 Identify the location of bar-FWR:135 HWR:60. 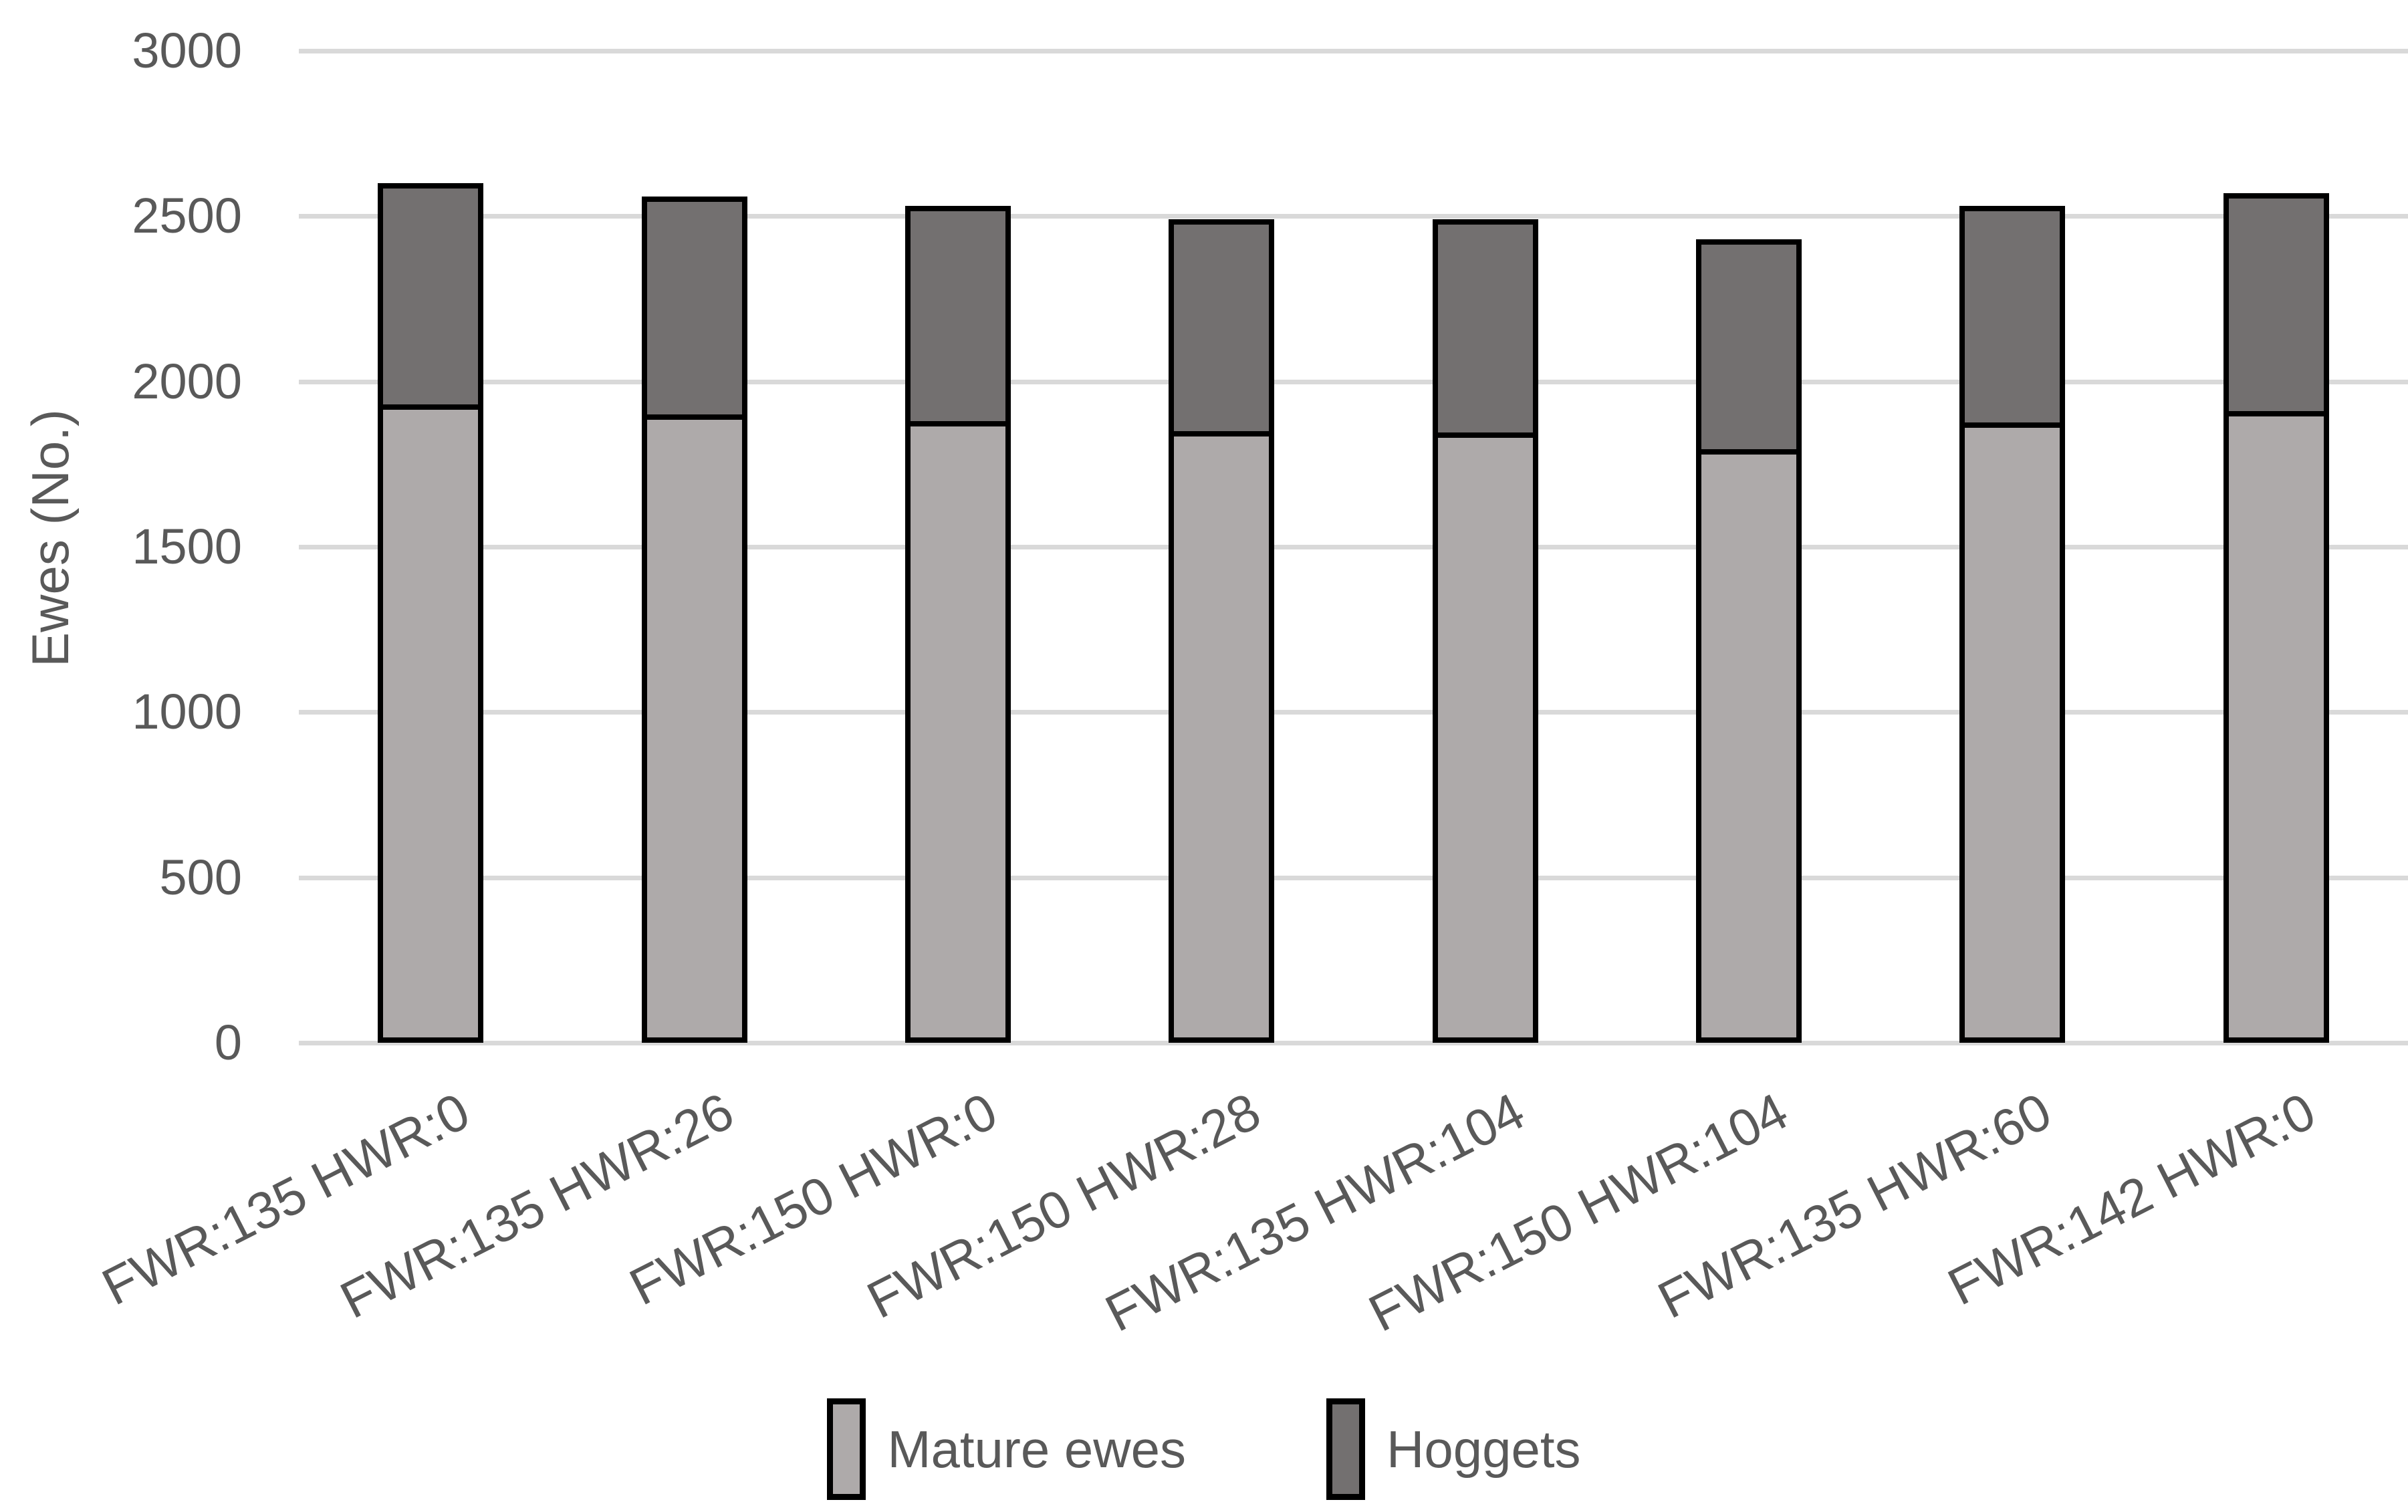
(2012, 624).